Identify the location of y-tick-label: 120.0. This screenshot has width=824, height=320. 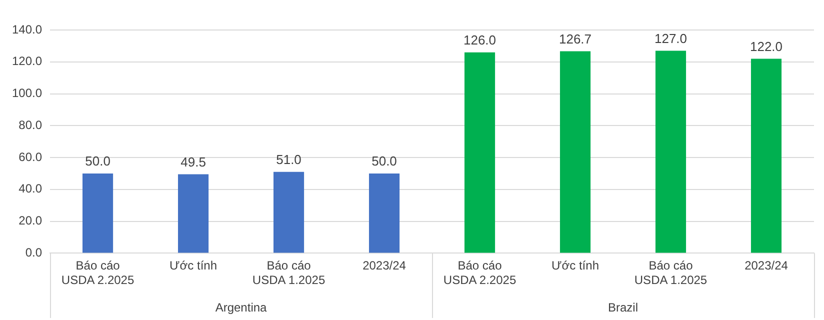
(27, 61).